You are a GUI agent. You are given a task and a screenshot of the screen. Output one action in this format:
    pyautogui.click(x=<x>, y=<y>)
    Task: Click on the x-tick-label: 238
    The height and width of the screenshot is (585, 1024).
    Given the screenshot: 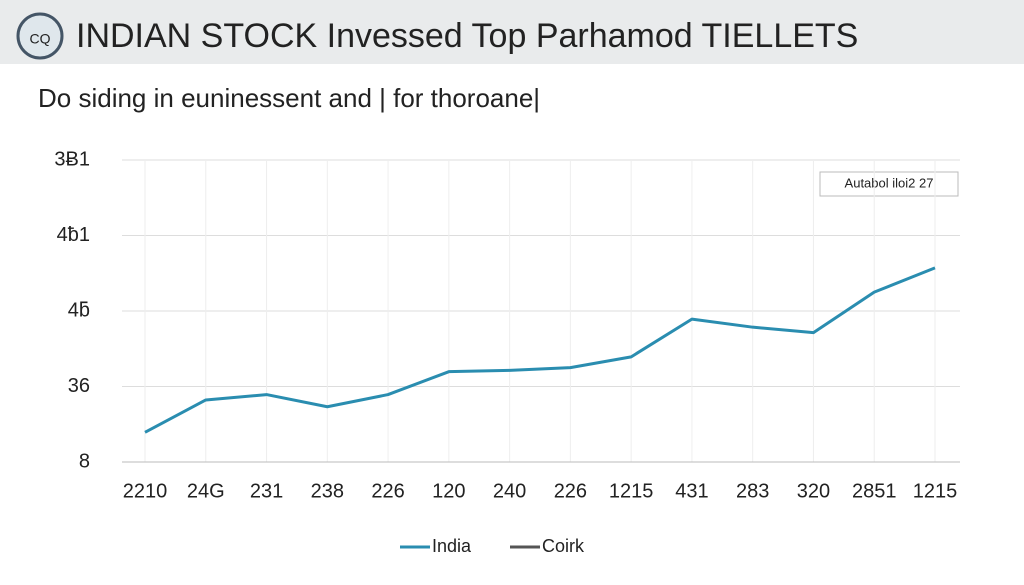 What is the action you would take?
    pyautogui.click(x=327, y=491)
    